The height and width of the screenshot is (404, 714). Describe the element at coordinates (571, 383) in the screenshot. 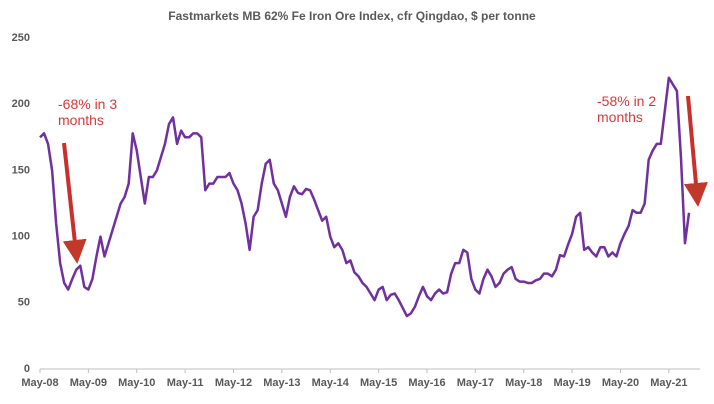

I see `x-tick-label: May-19` at that location.